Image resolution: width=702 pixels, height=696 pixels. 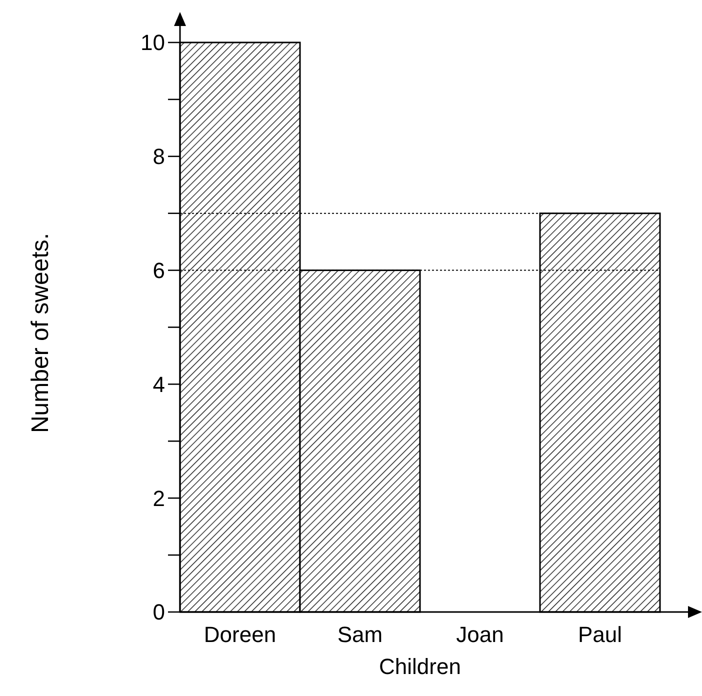 What do you see at coordinates (480, 634) in the screenshot?
I see `x-tick-label: Joan` at bounding box center [480, 634].